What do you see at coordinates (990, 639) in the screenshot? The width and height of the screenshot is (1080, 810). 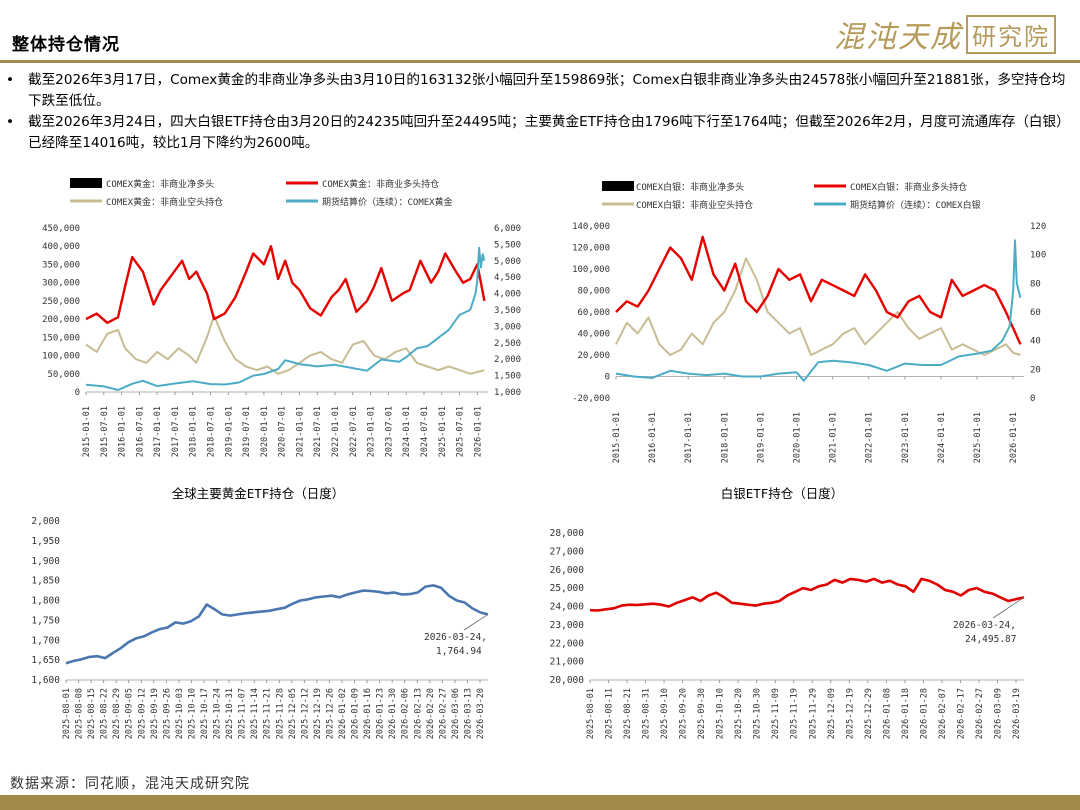 I see `annotation-value: 24,495.87` at bounding box center [990, 639].